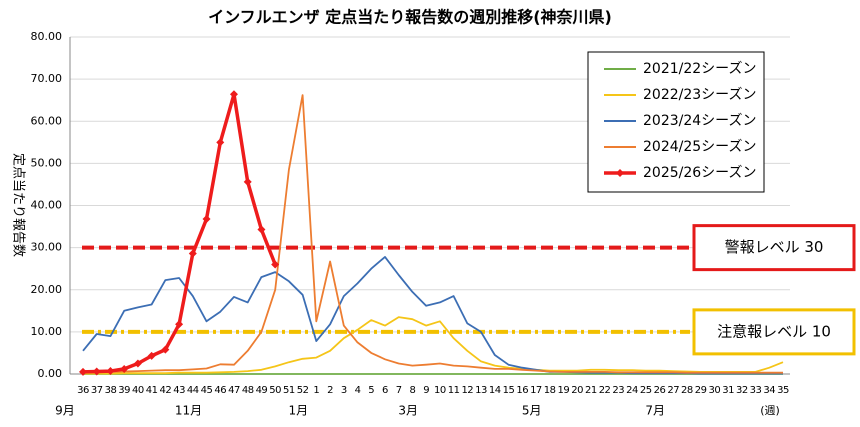  What do you see at coordinates (412, 390) in the screenshot?
I see `x-tick-label: 8` at bounding box center [412, 390].